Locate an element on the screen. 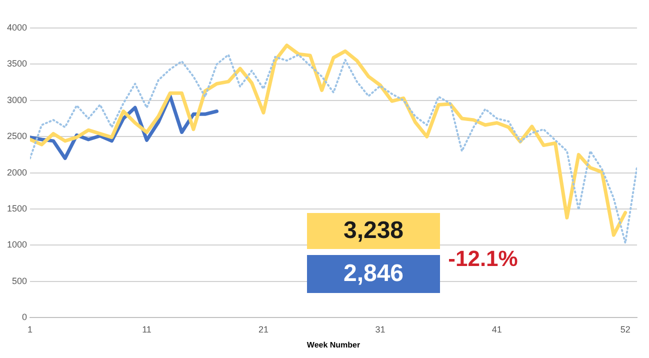  y-tick-label: 1500 is located at coordinates (17, 208).